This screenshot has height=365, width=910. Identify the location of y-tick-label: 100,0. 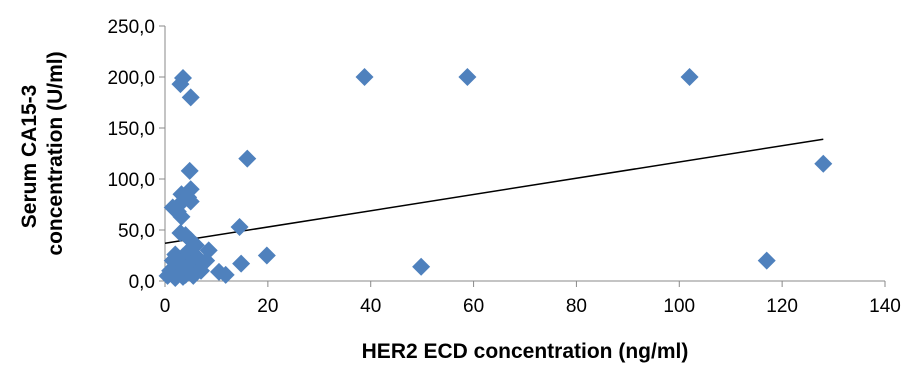
(131, 180).